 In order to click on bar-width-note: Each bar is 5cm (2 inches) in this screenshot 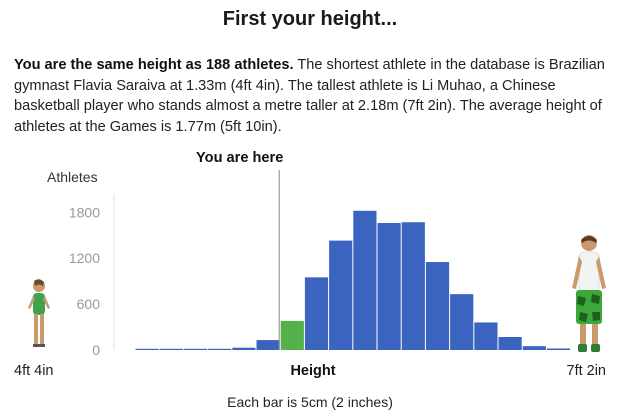, I will do `click(310, 402)`.